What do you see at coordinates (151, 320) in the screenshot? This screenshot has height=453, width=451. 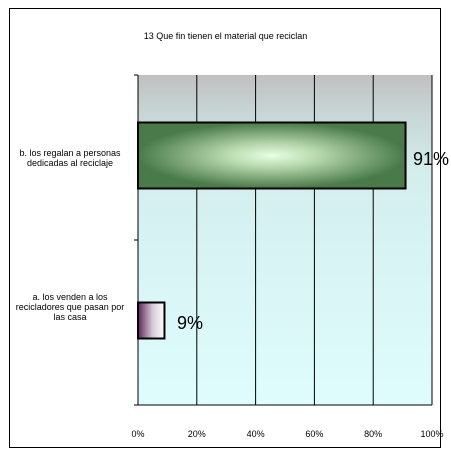 I see `bar-a` at bounding box center [151, 320].